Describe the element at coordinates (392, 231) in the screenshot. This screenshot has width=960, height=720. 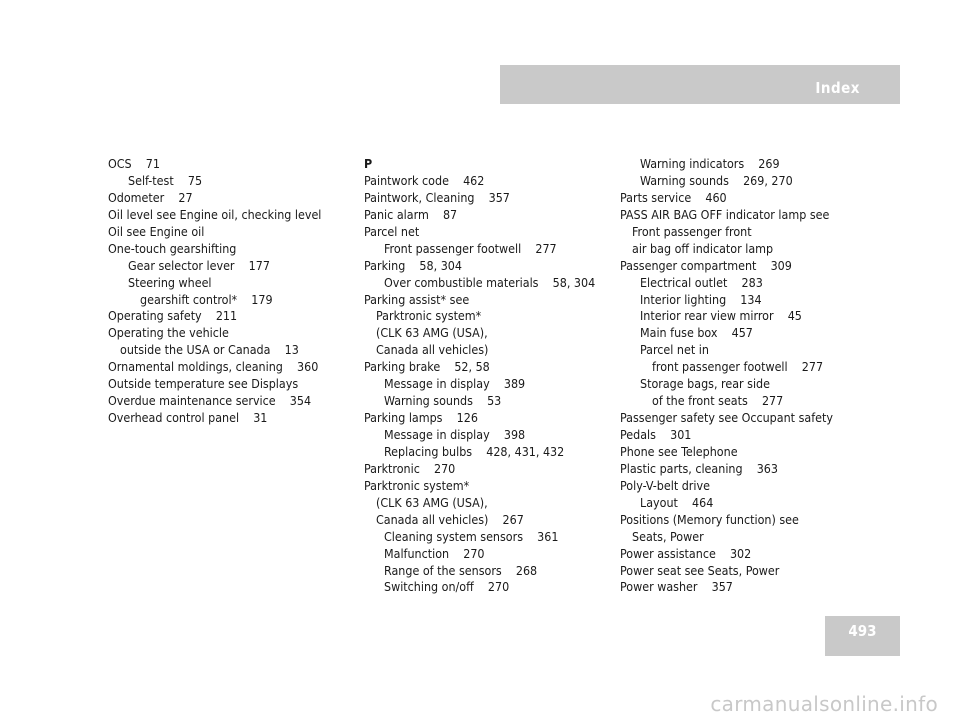
I see `index-entry: Parcel net` at that location.